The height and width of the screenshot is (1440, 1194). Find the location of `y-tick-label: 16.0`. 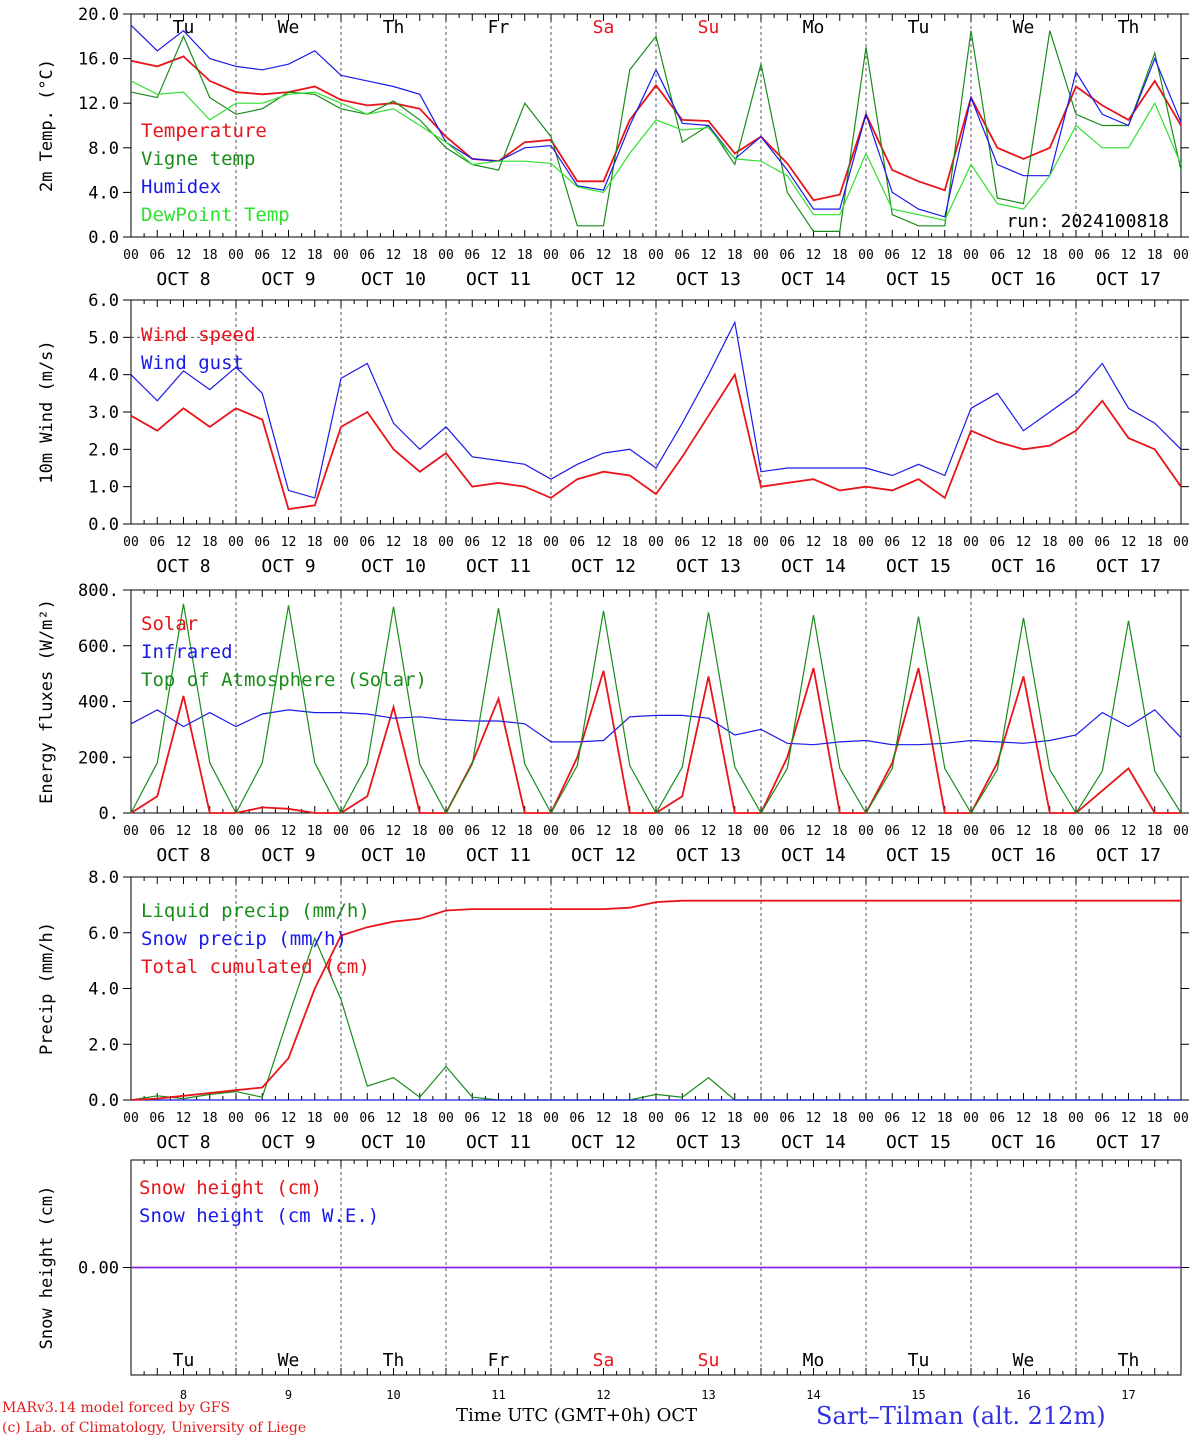

y-tick-label: 16.0 is located at coordinates (98, 60).